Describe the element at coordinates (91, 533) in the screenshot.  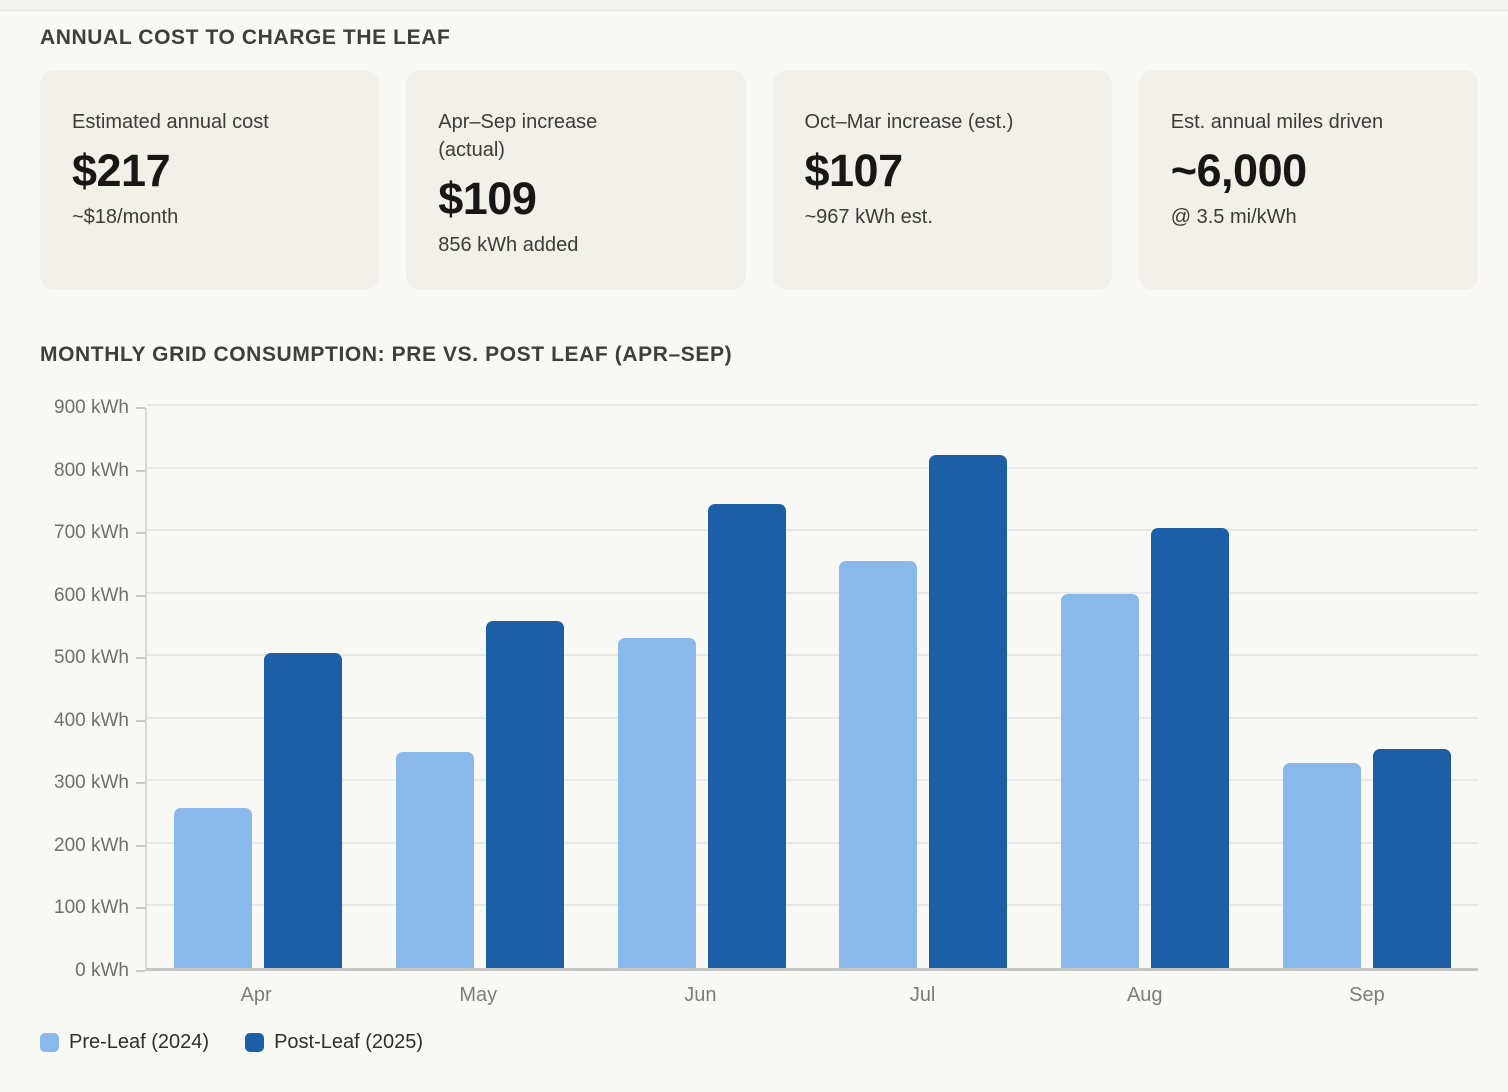
I see `y-tick-label: 700 kWh` at that location.